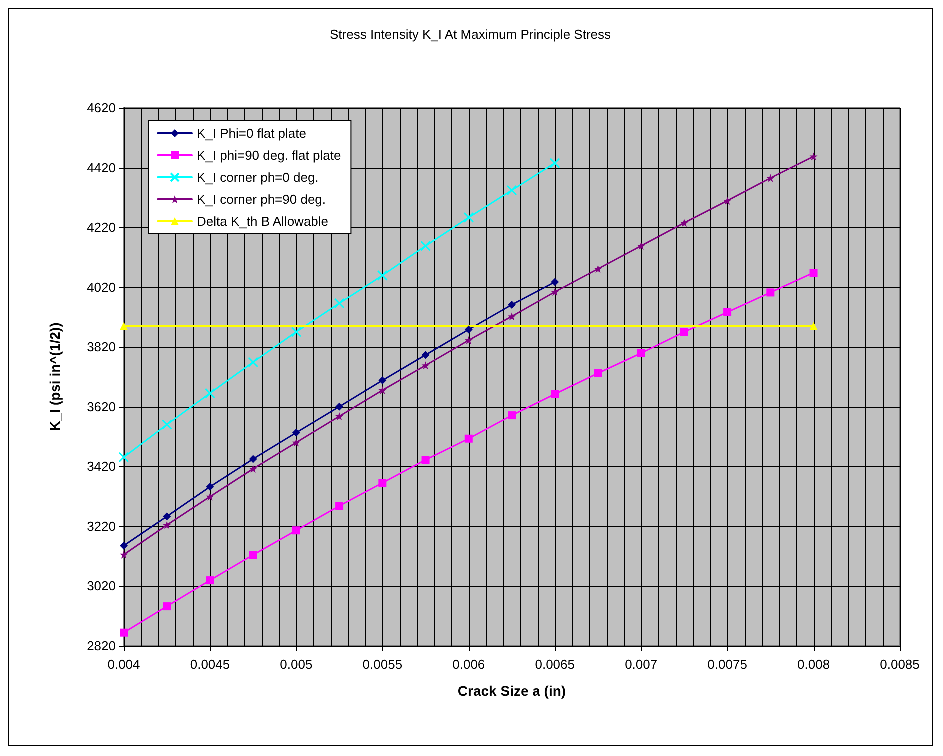 This screenshot has width=943, height=756. What do you see at coordinates (269, 155) in the screenshot?
I see `legend-label: K_I phi=90 deg. flat plate` at bounding box center [269, 155].